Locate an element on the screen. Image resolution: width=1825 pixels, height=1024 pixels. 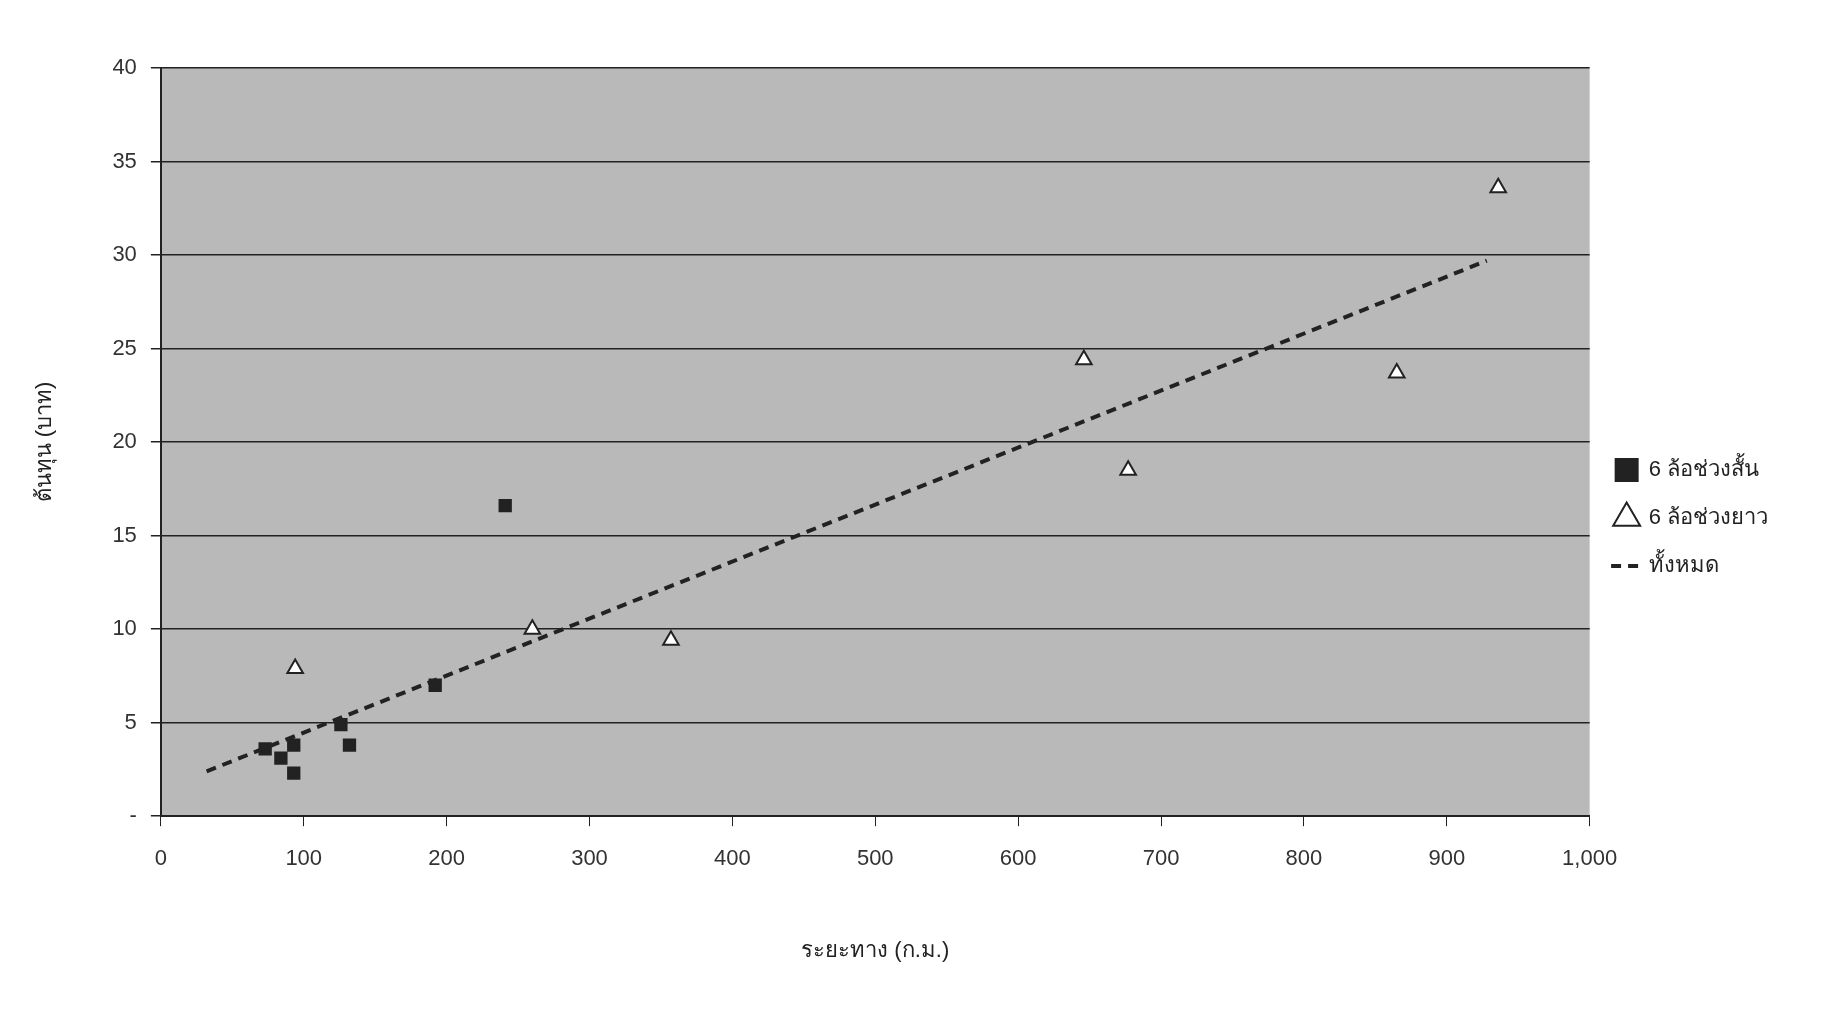
x-tick-label: 0 is located at coordinates (160, 858).